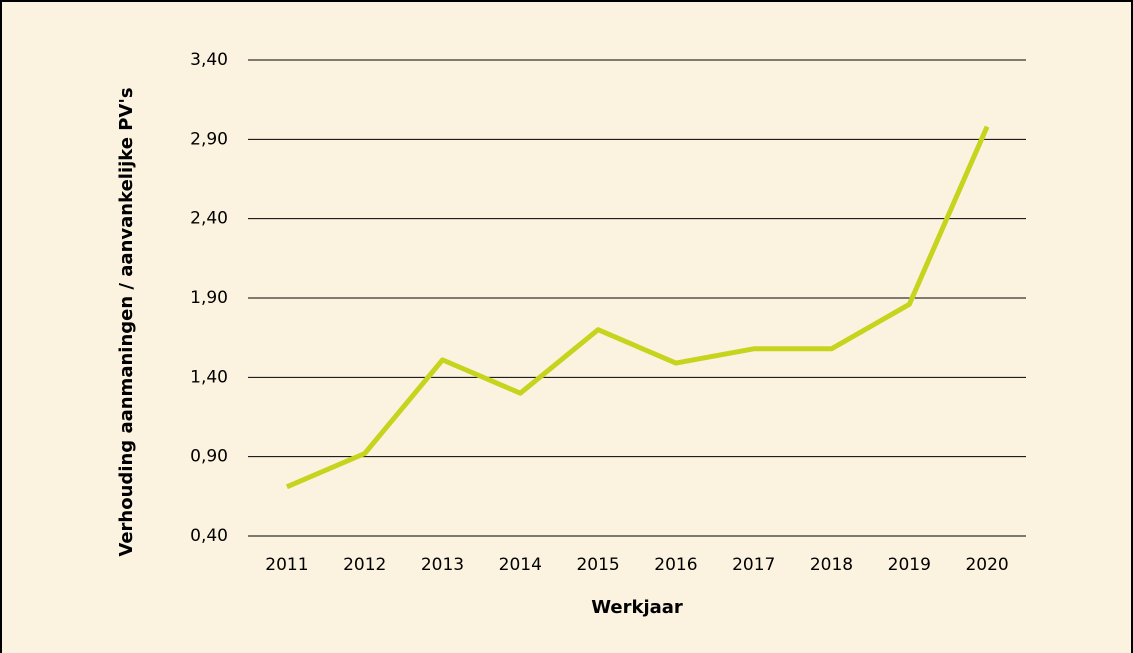 The height and width of the screenshot is (653, 1133). I want to click on y-tick-label: 0,90, so click(209, 457).